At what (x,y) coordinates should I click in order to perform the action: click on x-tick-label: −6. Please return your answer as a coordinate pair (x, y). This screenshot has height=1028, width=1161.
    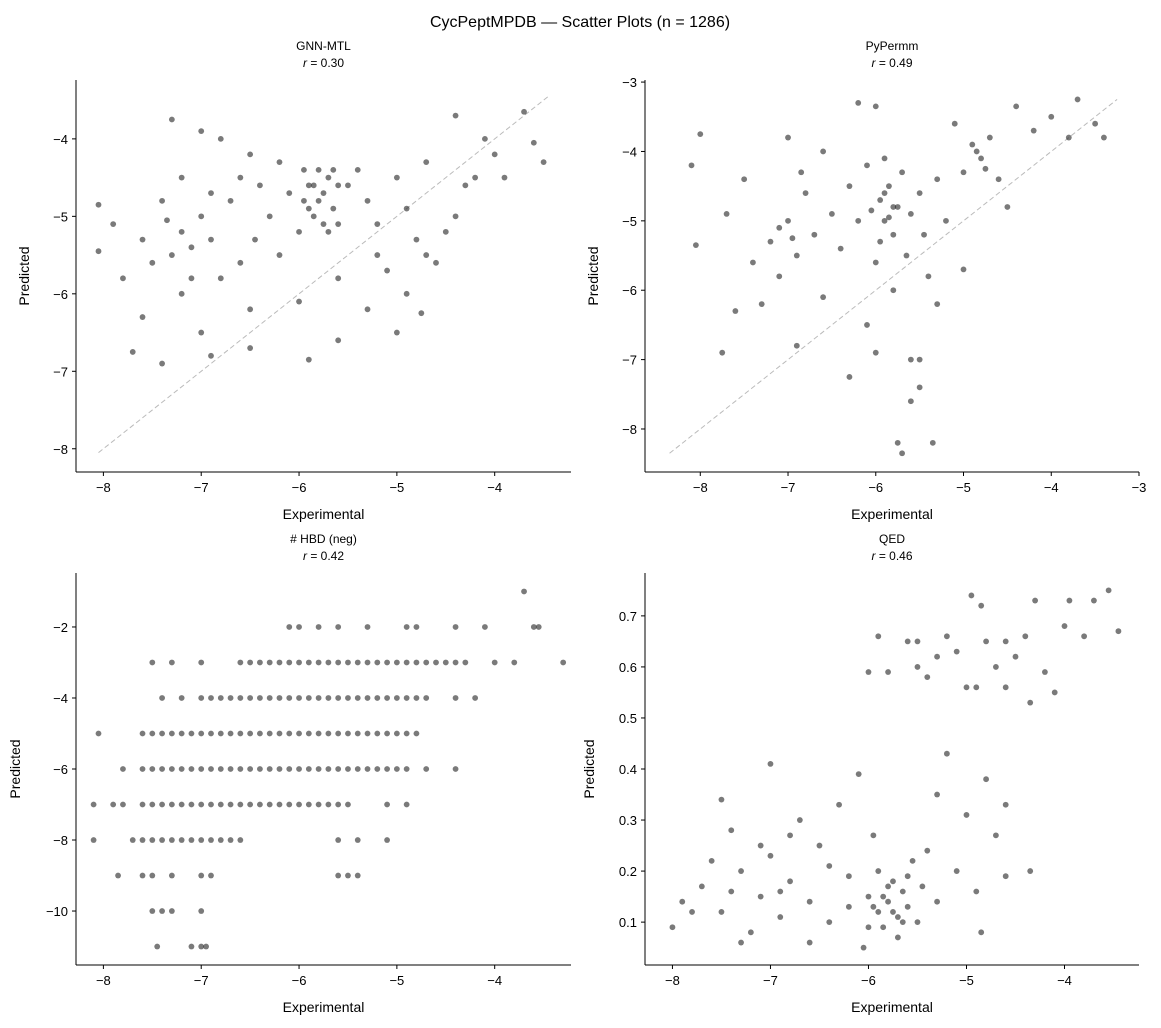
    Looking at the image, I should click on (299, 980).